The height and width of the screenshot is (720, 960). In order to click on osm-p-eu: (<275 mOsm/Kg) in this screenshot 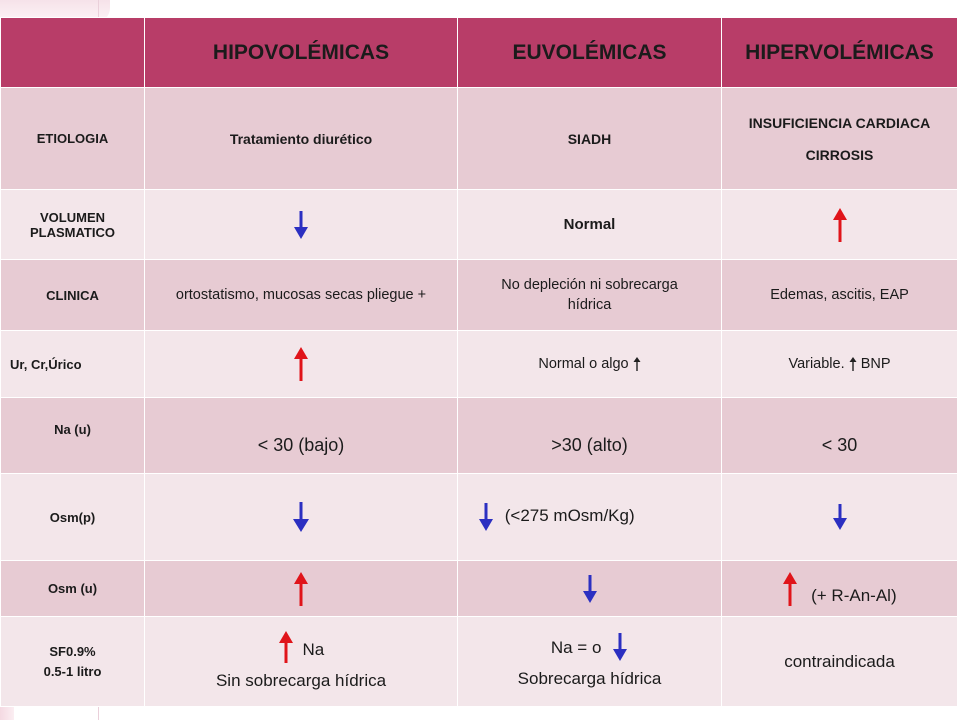, I will do `click(589, 517)`.